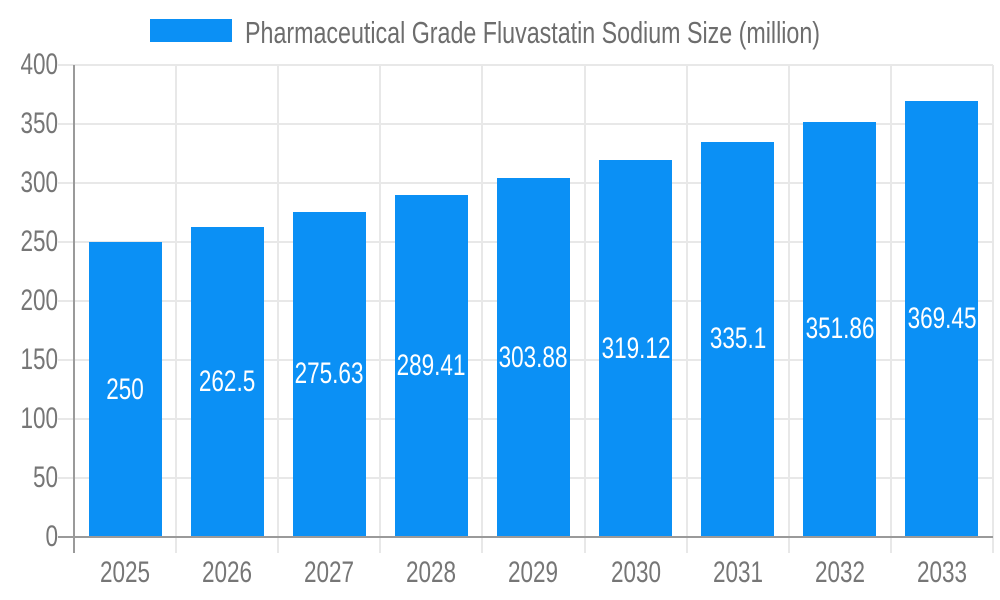  I want to click on bar-value-label: 351.86, so click(840, 329).